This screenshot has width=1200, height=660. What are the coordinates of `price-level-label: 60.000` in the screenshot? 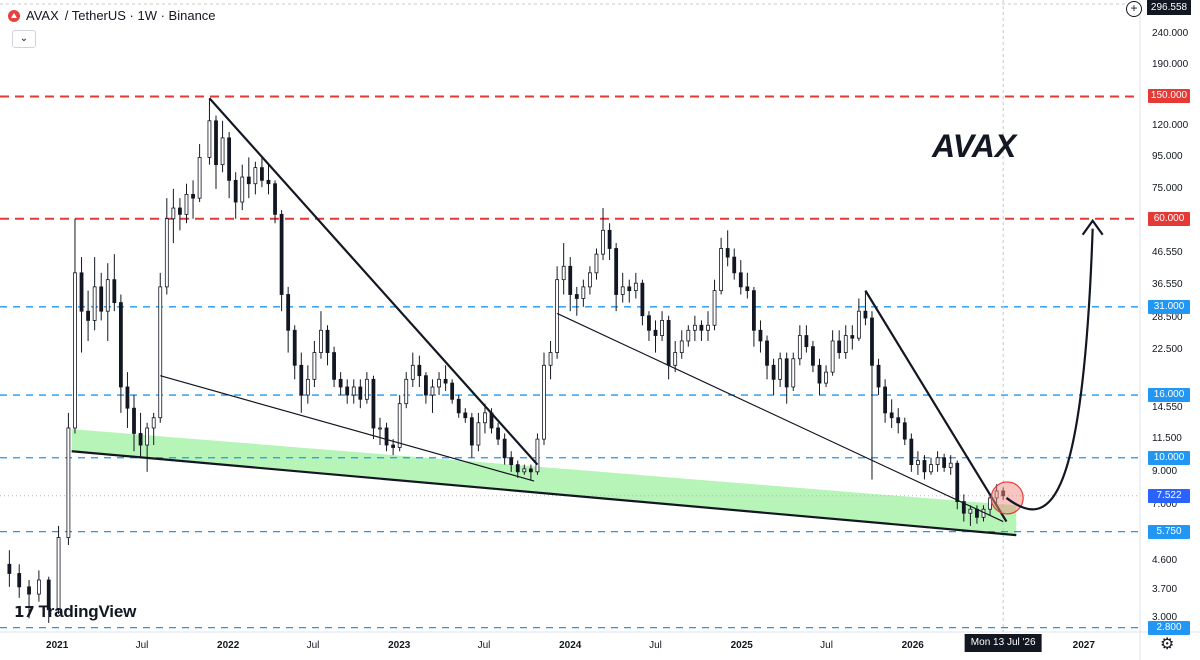 It's located at (1169, 218).